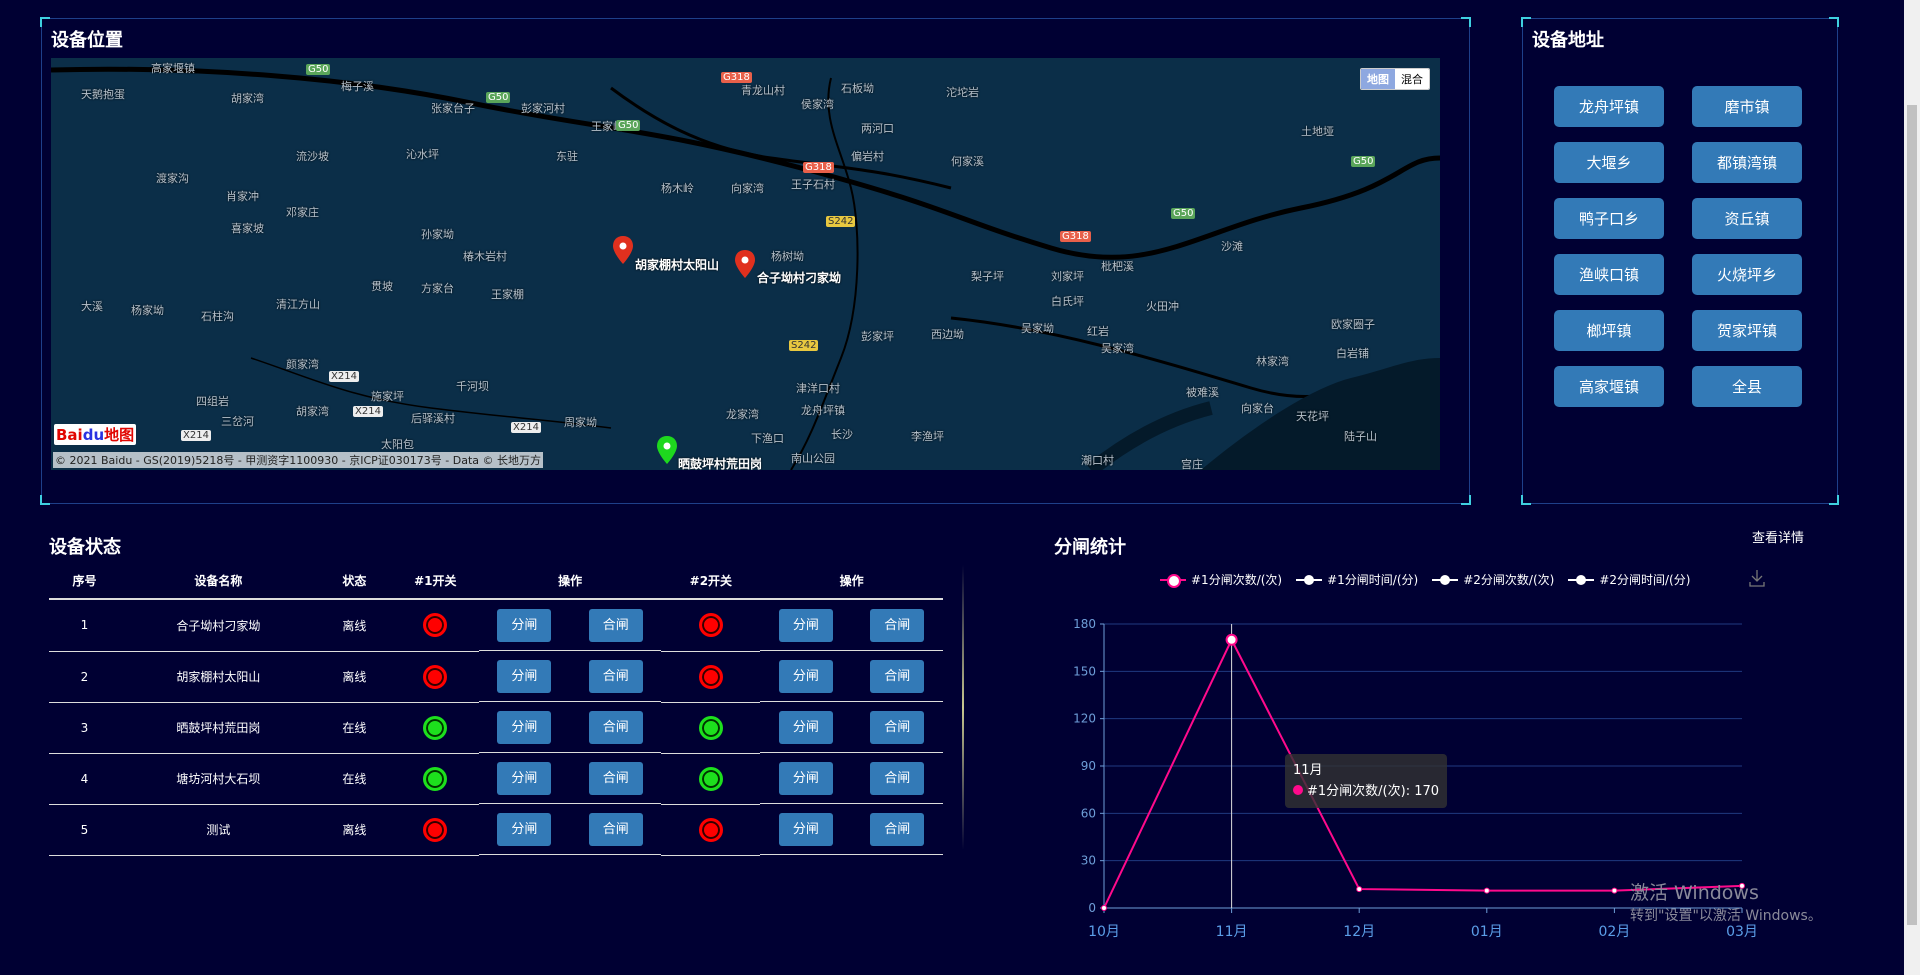  Describe the element at coordinates (1694, 893) in the screenshot. I see `watermark-line1: 激活 Windows` at that location.